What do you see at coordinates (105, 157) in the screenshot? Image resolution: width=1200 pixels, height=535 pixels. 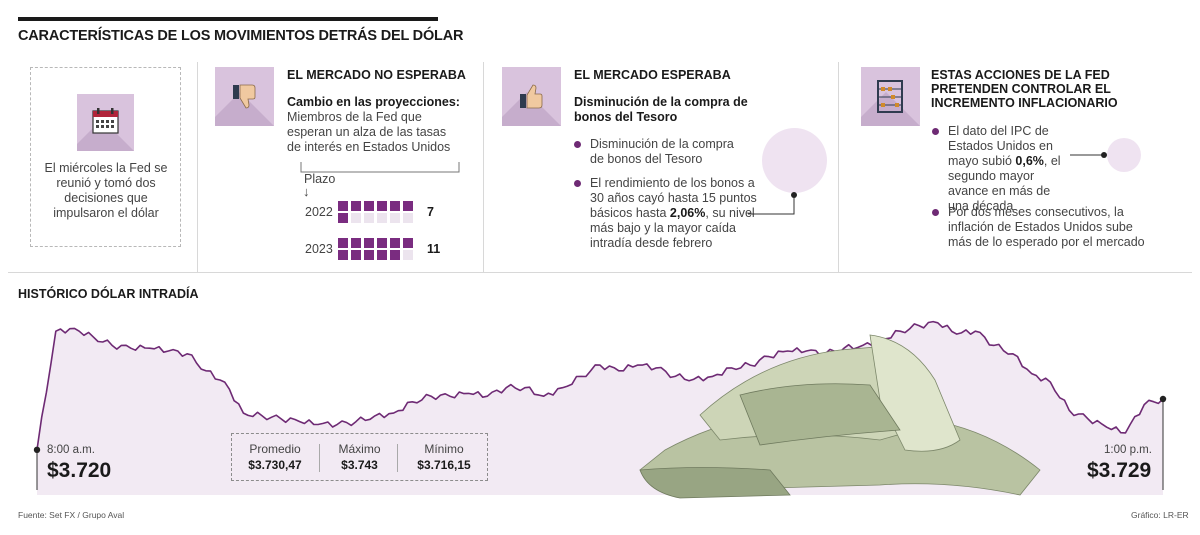 I see `intro-box` at bounding box center [105, 157].